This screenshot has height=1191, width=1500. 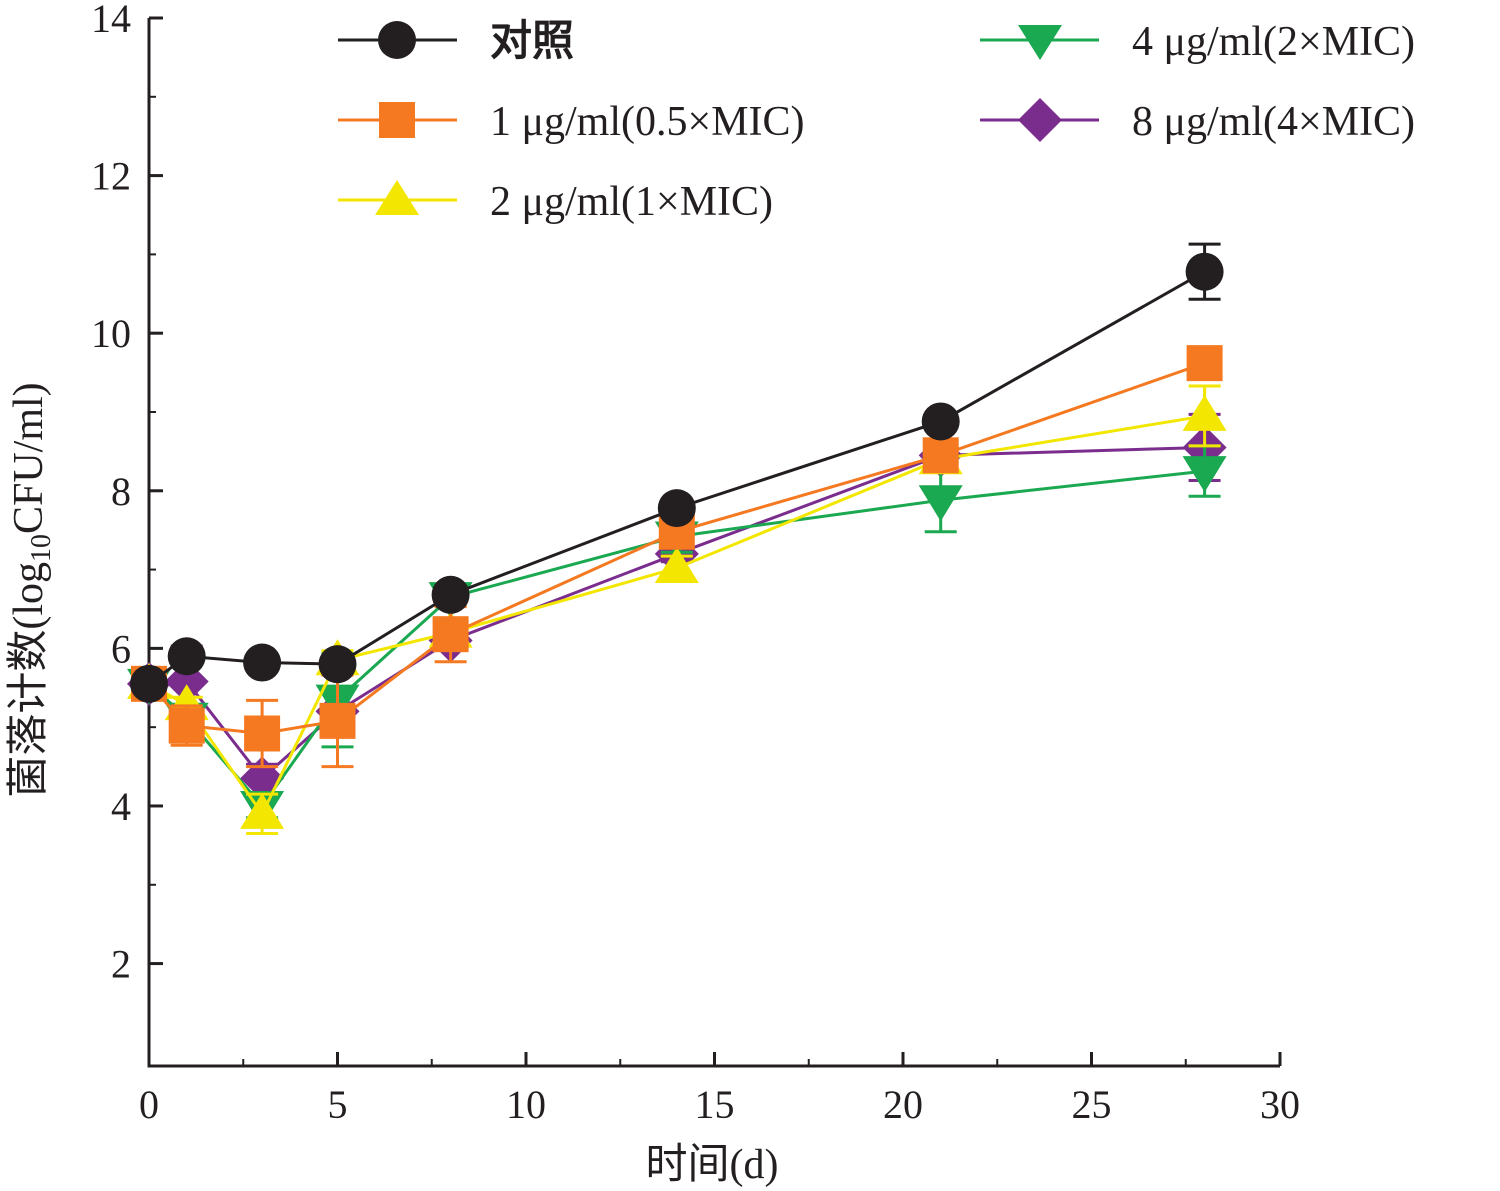 I want to click on legend-marker-4ug, so click(x=1040, y=42).